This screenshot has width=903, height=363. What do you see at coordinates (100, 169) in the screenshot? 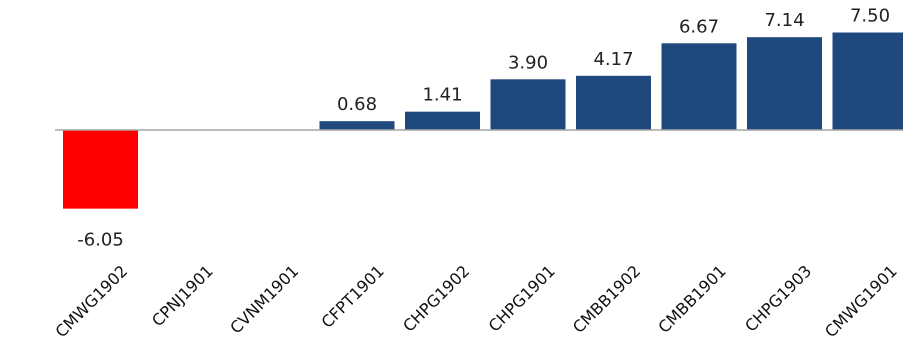
I see `bar-cmwg1902` at bounding box center [100, 169].